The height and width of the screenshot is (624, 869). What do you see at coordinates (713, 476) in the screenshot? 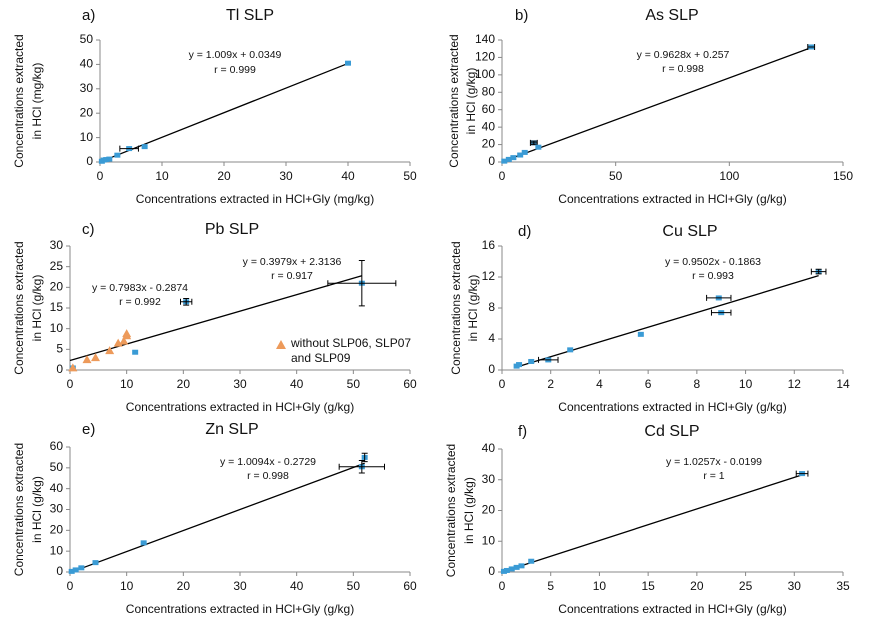
I see `annotation: r = 1` at bounding box center [713, 476].